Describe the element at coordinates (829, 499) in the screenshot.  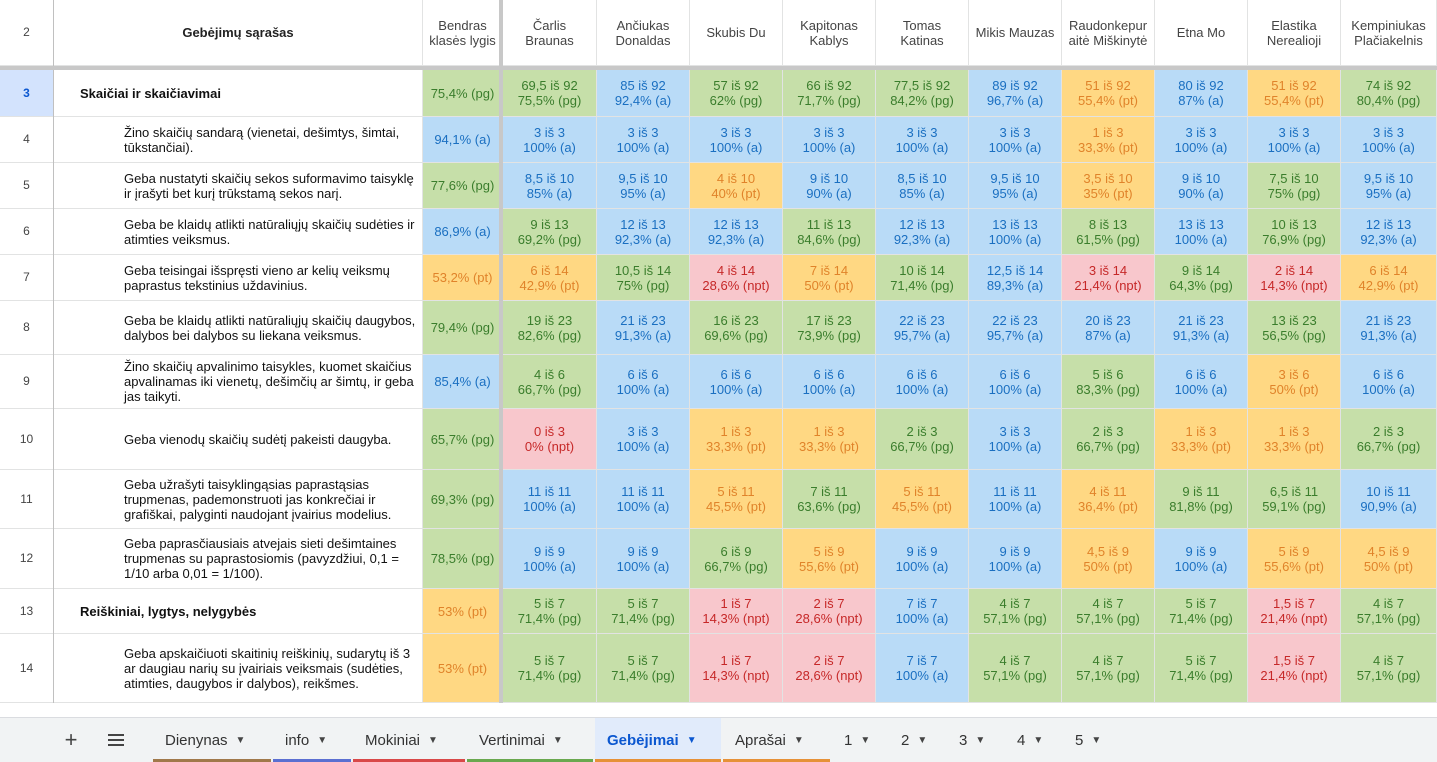
I see `student-score-cell: 7 iš 11 63,6% (pg)` at that location.